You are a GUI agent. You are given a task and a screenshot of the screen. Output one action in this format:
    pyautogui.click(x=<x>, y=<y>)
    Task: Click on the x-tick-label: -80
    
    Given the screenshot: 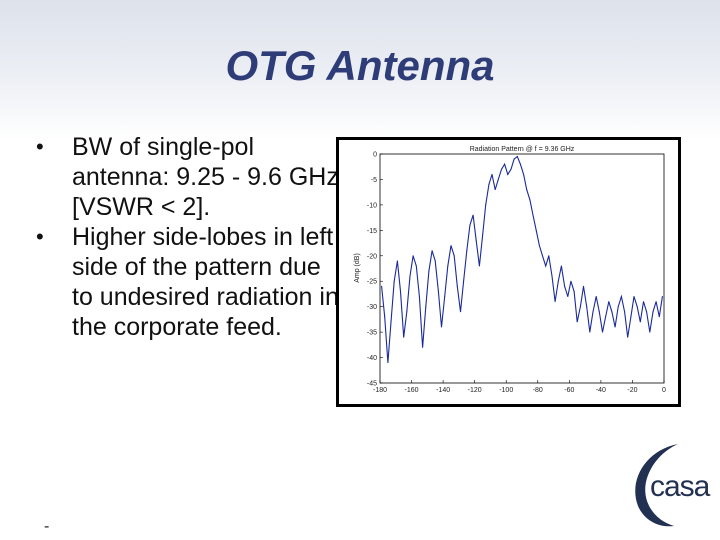 What is the action you would take?
    pyautogui.click(x=538, y=390)
    